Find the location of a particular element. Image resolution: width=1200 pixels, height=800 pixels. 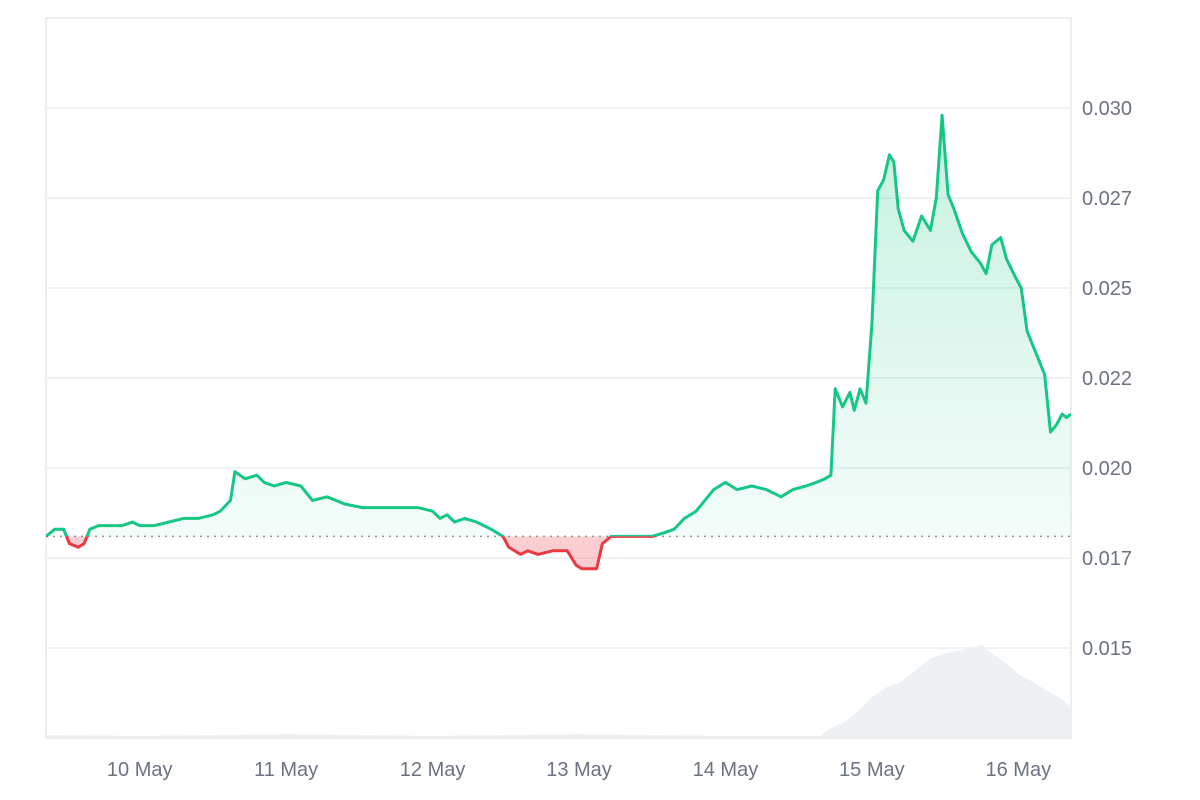

y-tick-label: 0.025 is located at coordinates (1107, 289).